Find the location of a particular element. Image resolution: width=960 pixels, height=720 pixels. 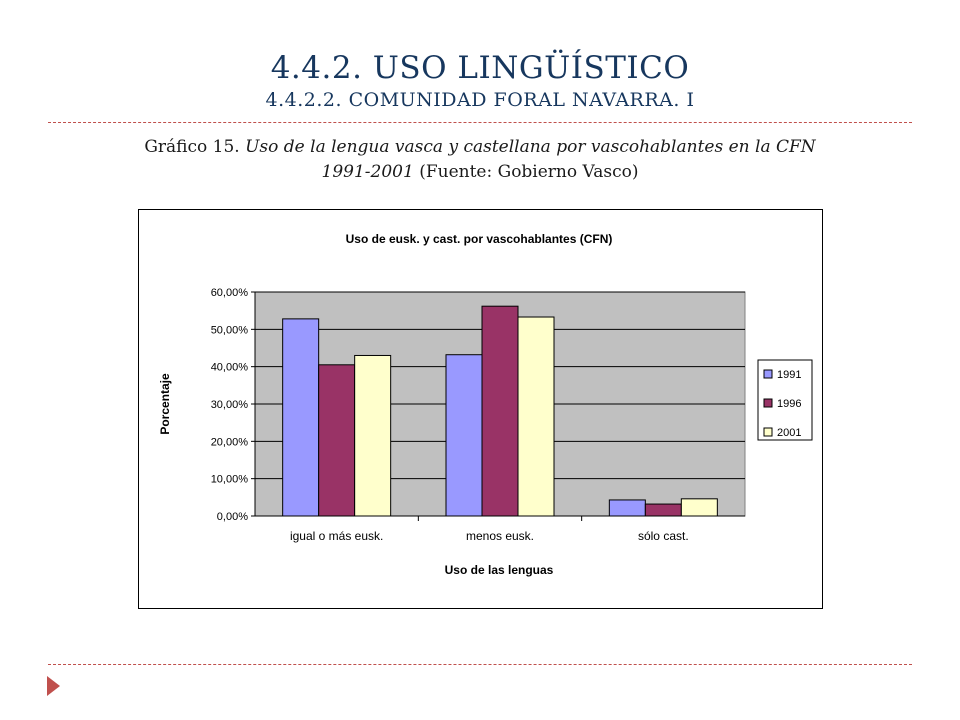

bottom-divider is located at coordinates (480, 664).